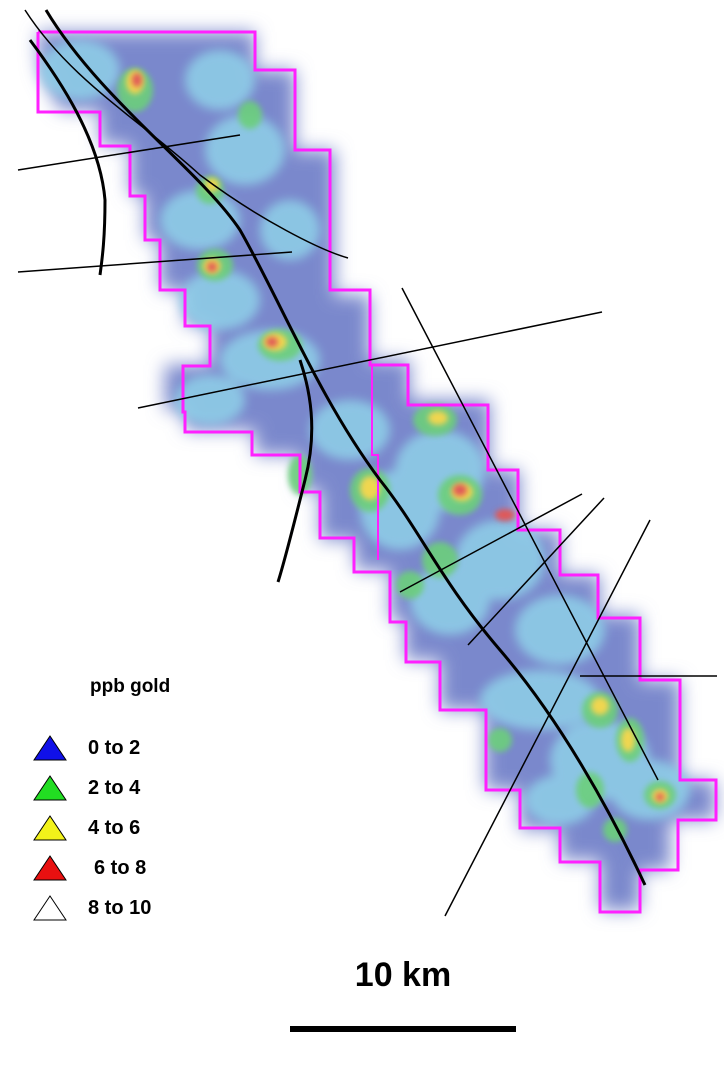 The image size is (724, 1087). What do you see at coordinates (120, 868) in the screenshot?
I see `legend-label: 6 to 8` at bounding box center [120, 868].